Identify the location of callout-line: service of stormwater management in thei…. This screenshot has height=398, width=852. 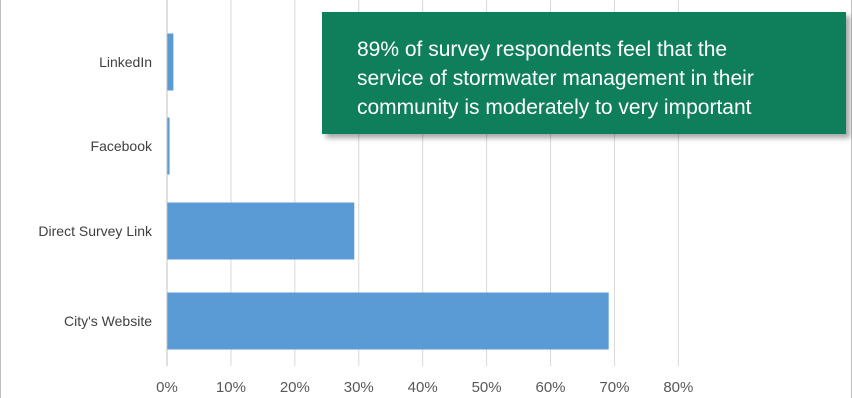
(555, 78).